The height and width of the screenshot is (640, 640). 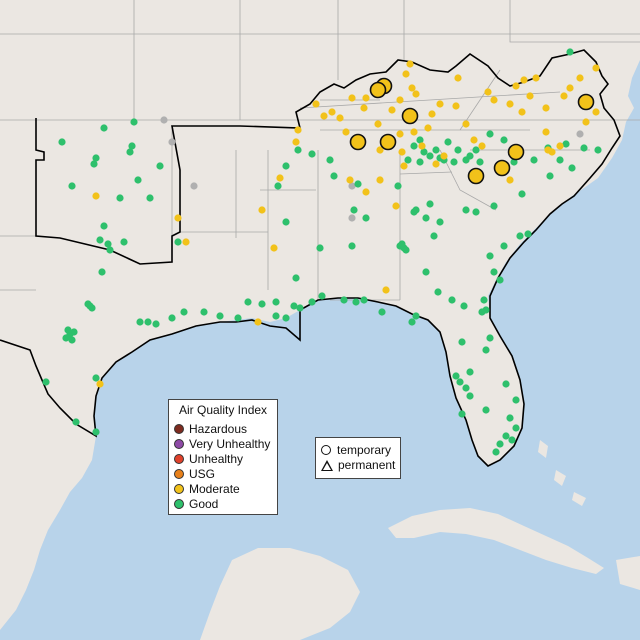 I want to click on legend-label: Hazardous, so click(x=218, y=429).